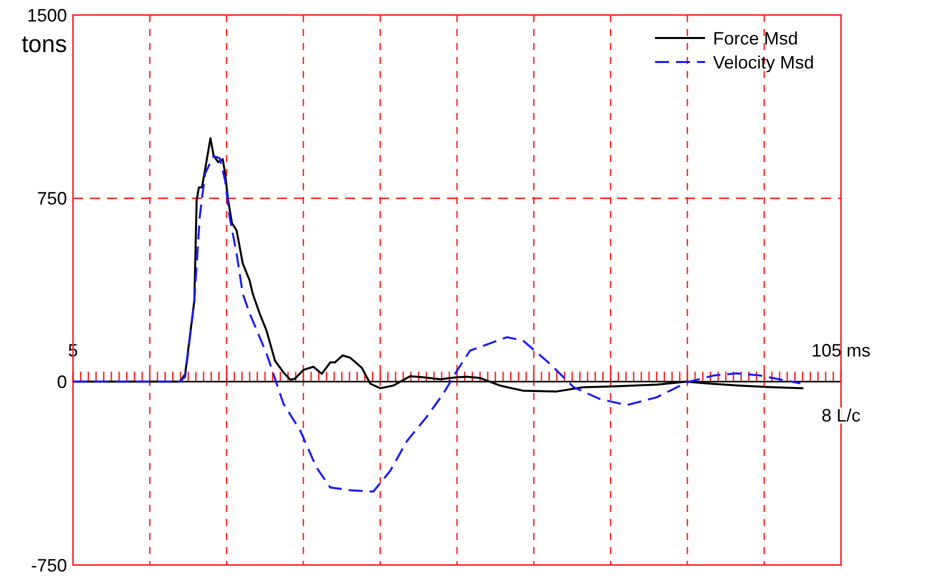  I want to click on y-tick-label: 0, so click(61, 382).